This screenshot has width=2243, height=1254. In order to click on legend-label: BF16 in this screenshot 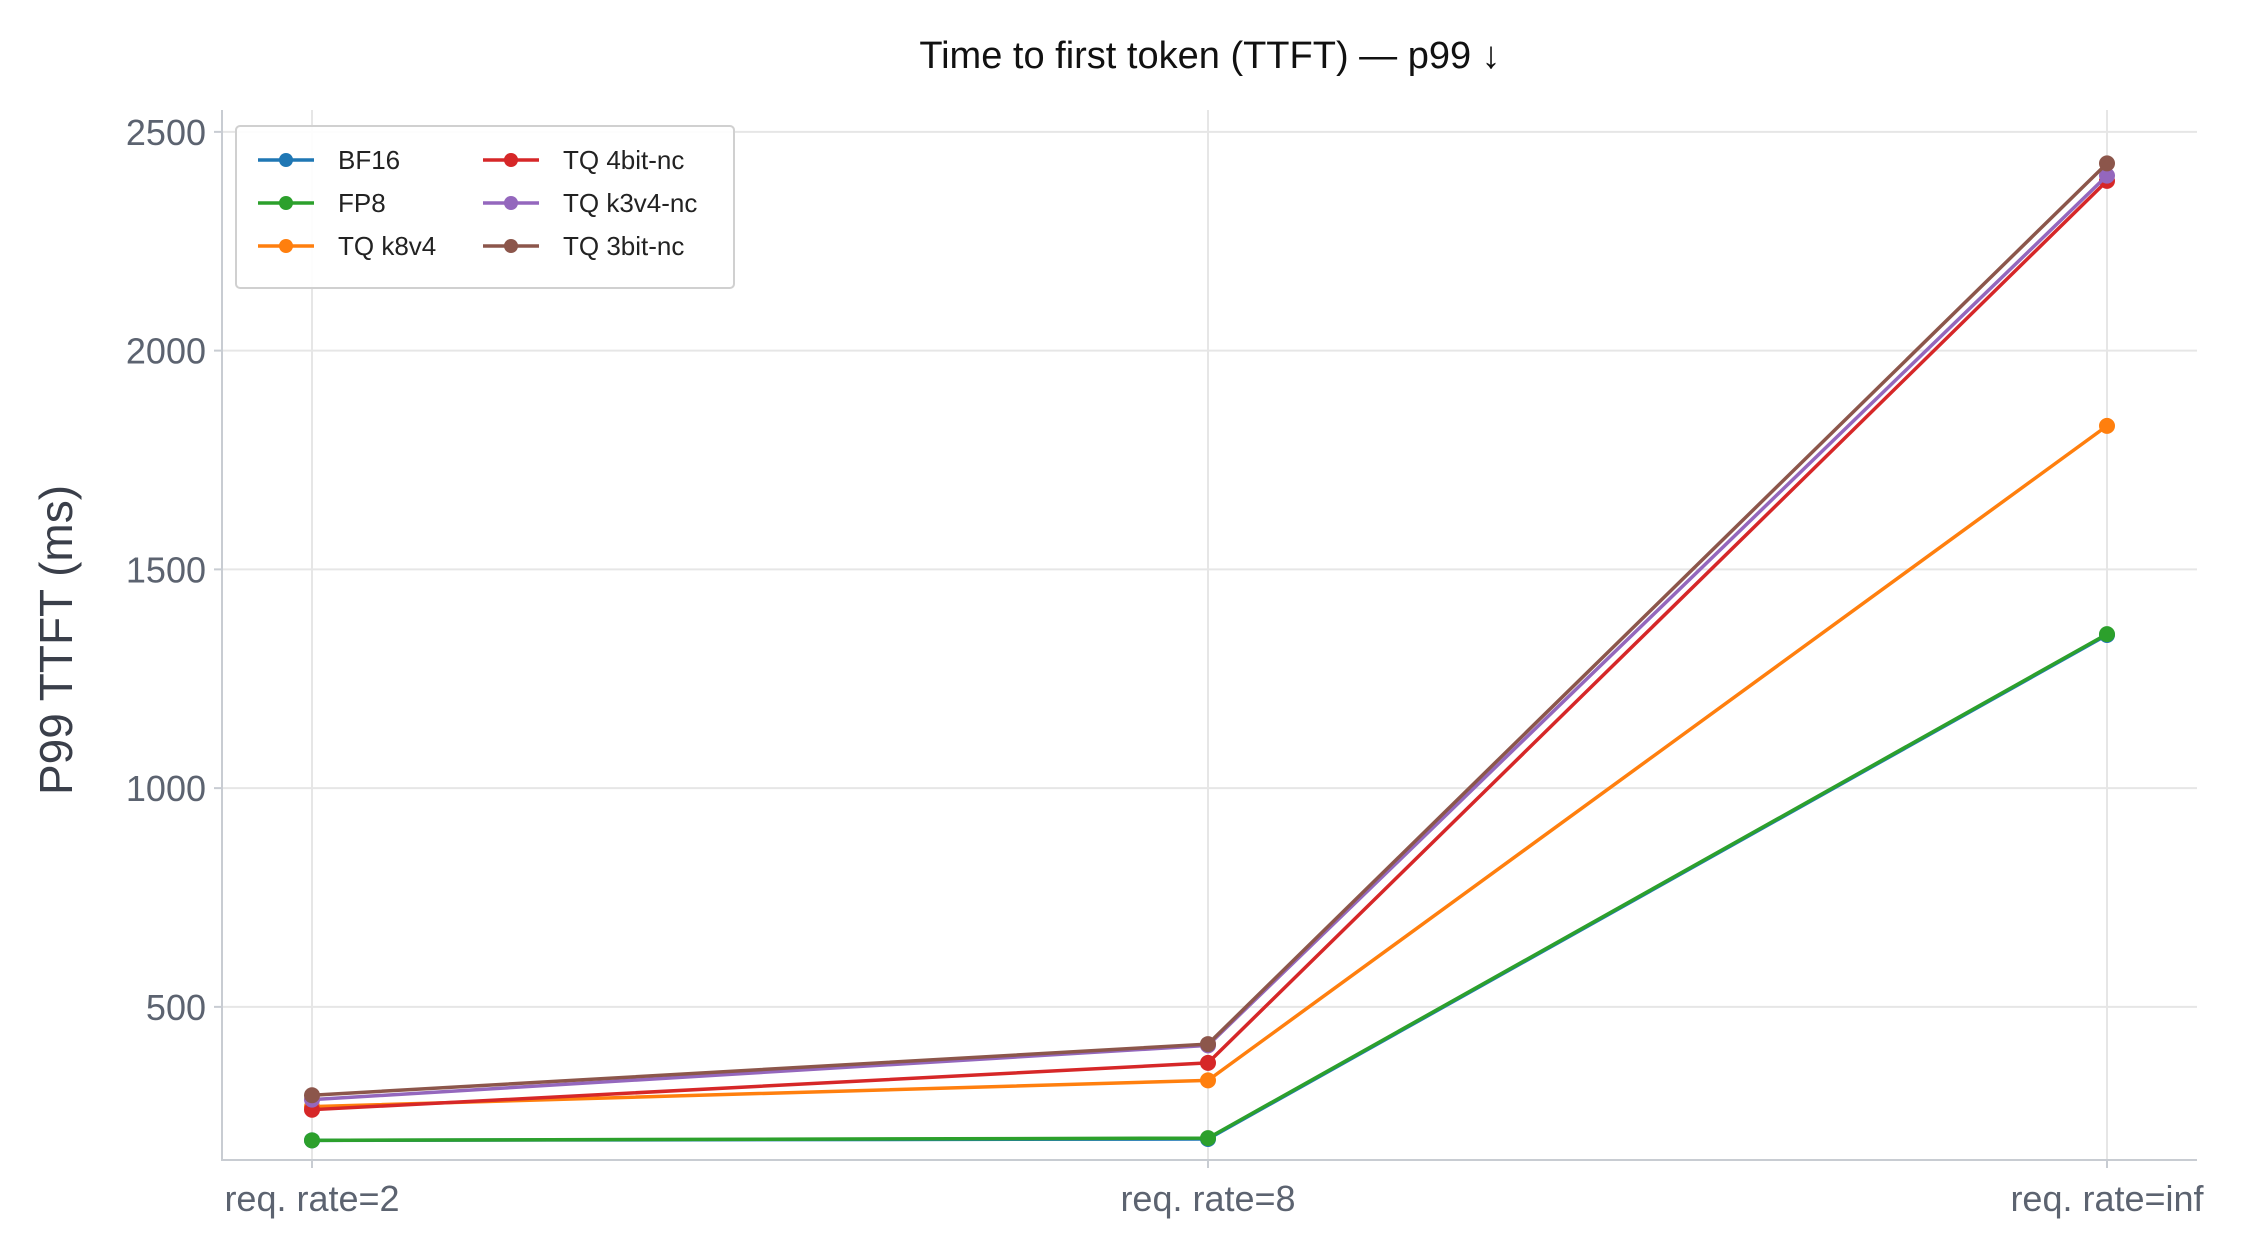, I will do `click(369, 160)`.